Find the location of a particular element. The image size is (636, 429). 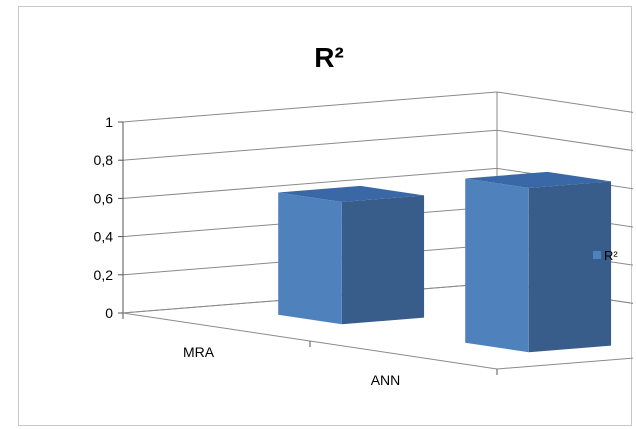

y-tick-label: 0,6 is located at coordinates (104, 198).